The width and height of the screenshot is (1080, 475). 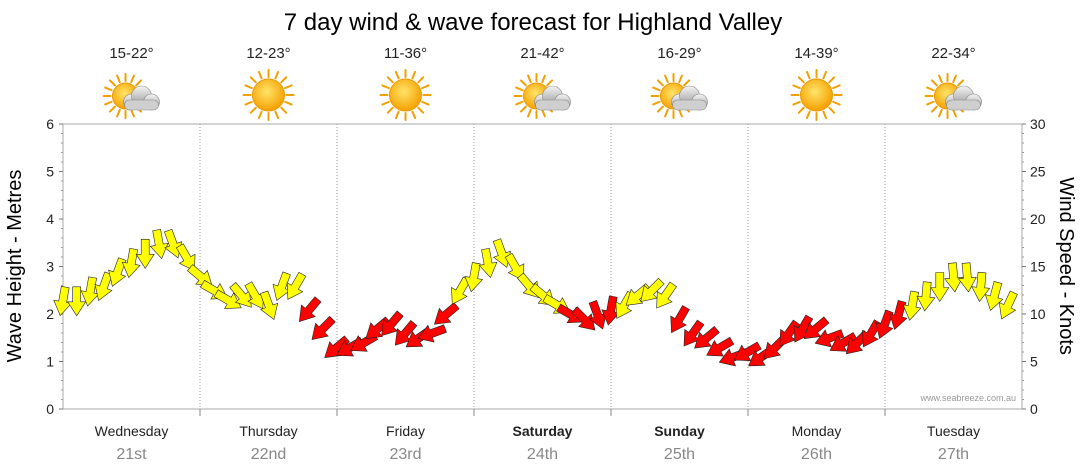 I want to click on day-date-label: 23rd, so click(x=405, y=454).